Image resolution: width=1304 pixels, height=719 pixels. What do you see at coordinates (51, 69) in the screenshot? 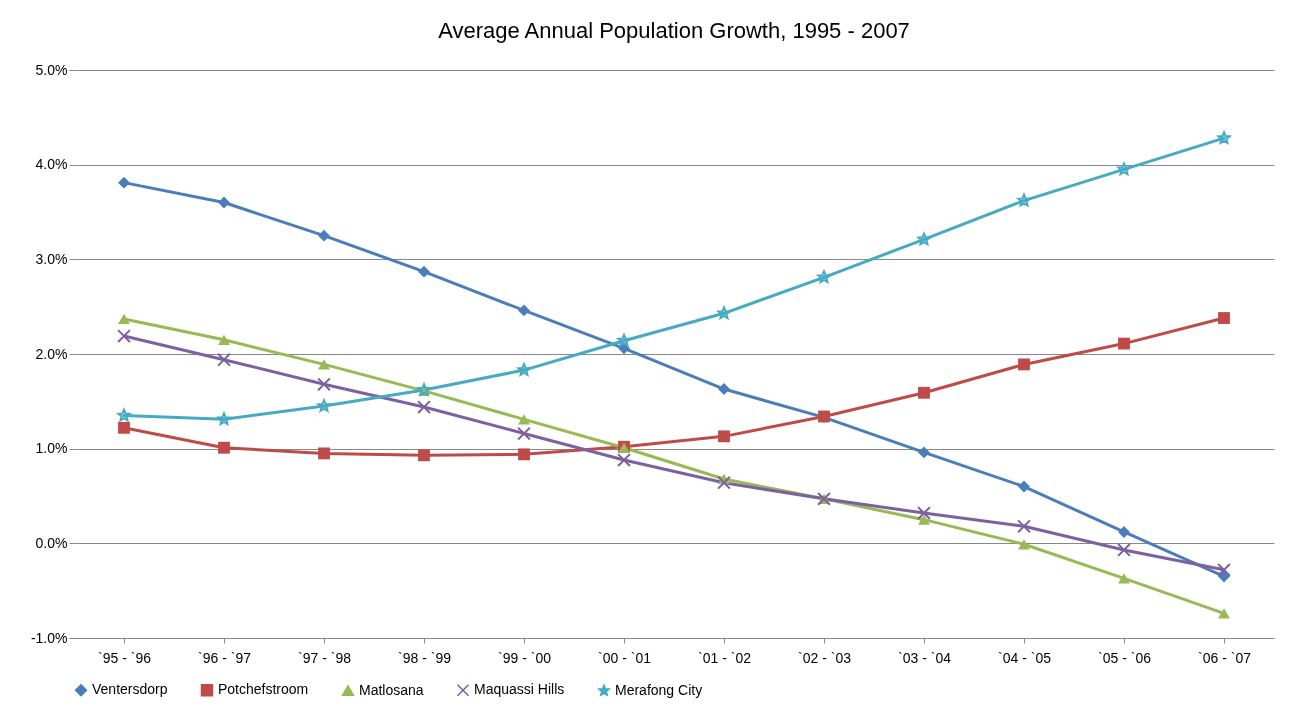
I see `y-tick-label: 5.0%` at bounding box center [51, 69].